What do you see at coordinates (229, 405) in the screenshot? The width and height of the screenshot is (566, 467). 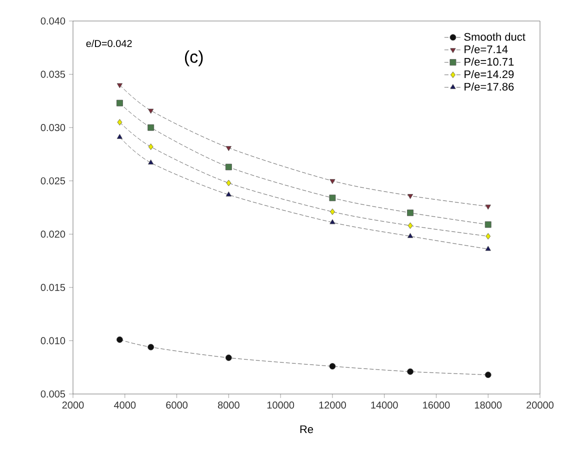 I see `x-tick-label: 8000` at bounding box center [229, 405].